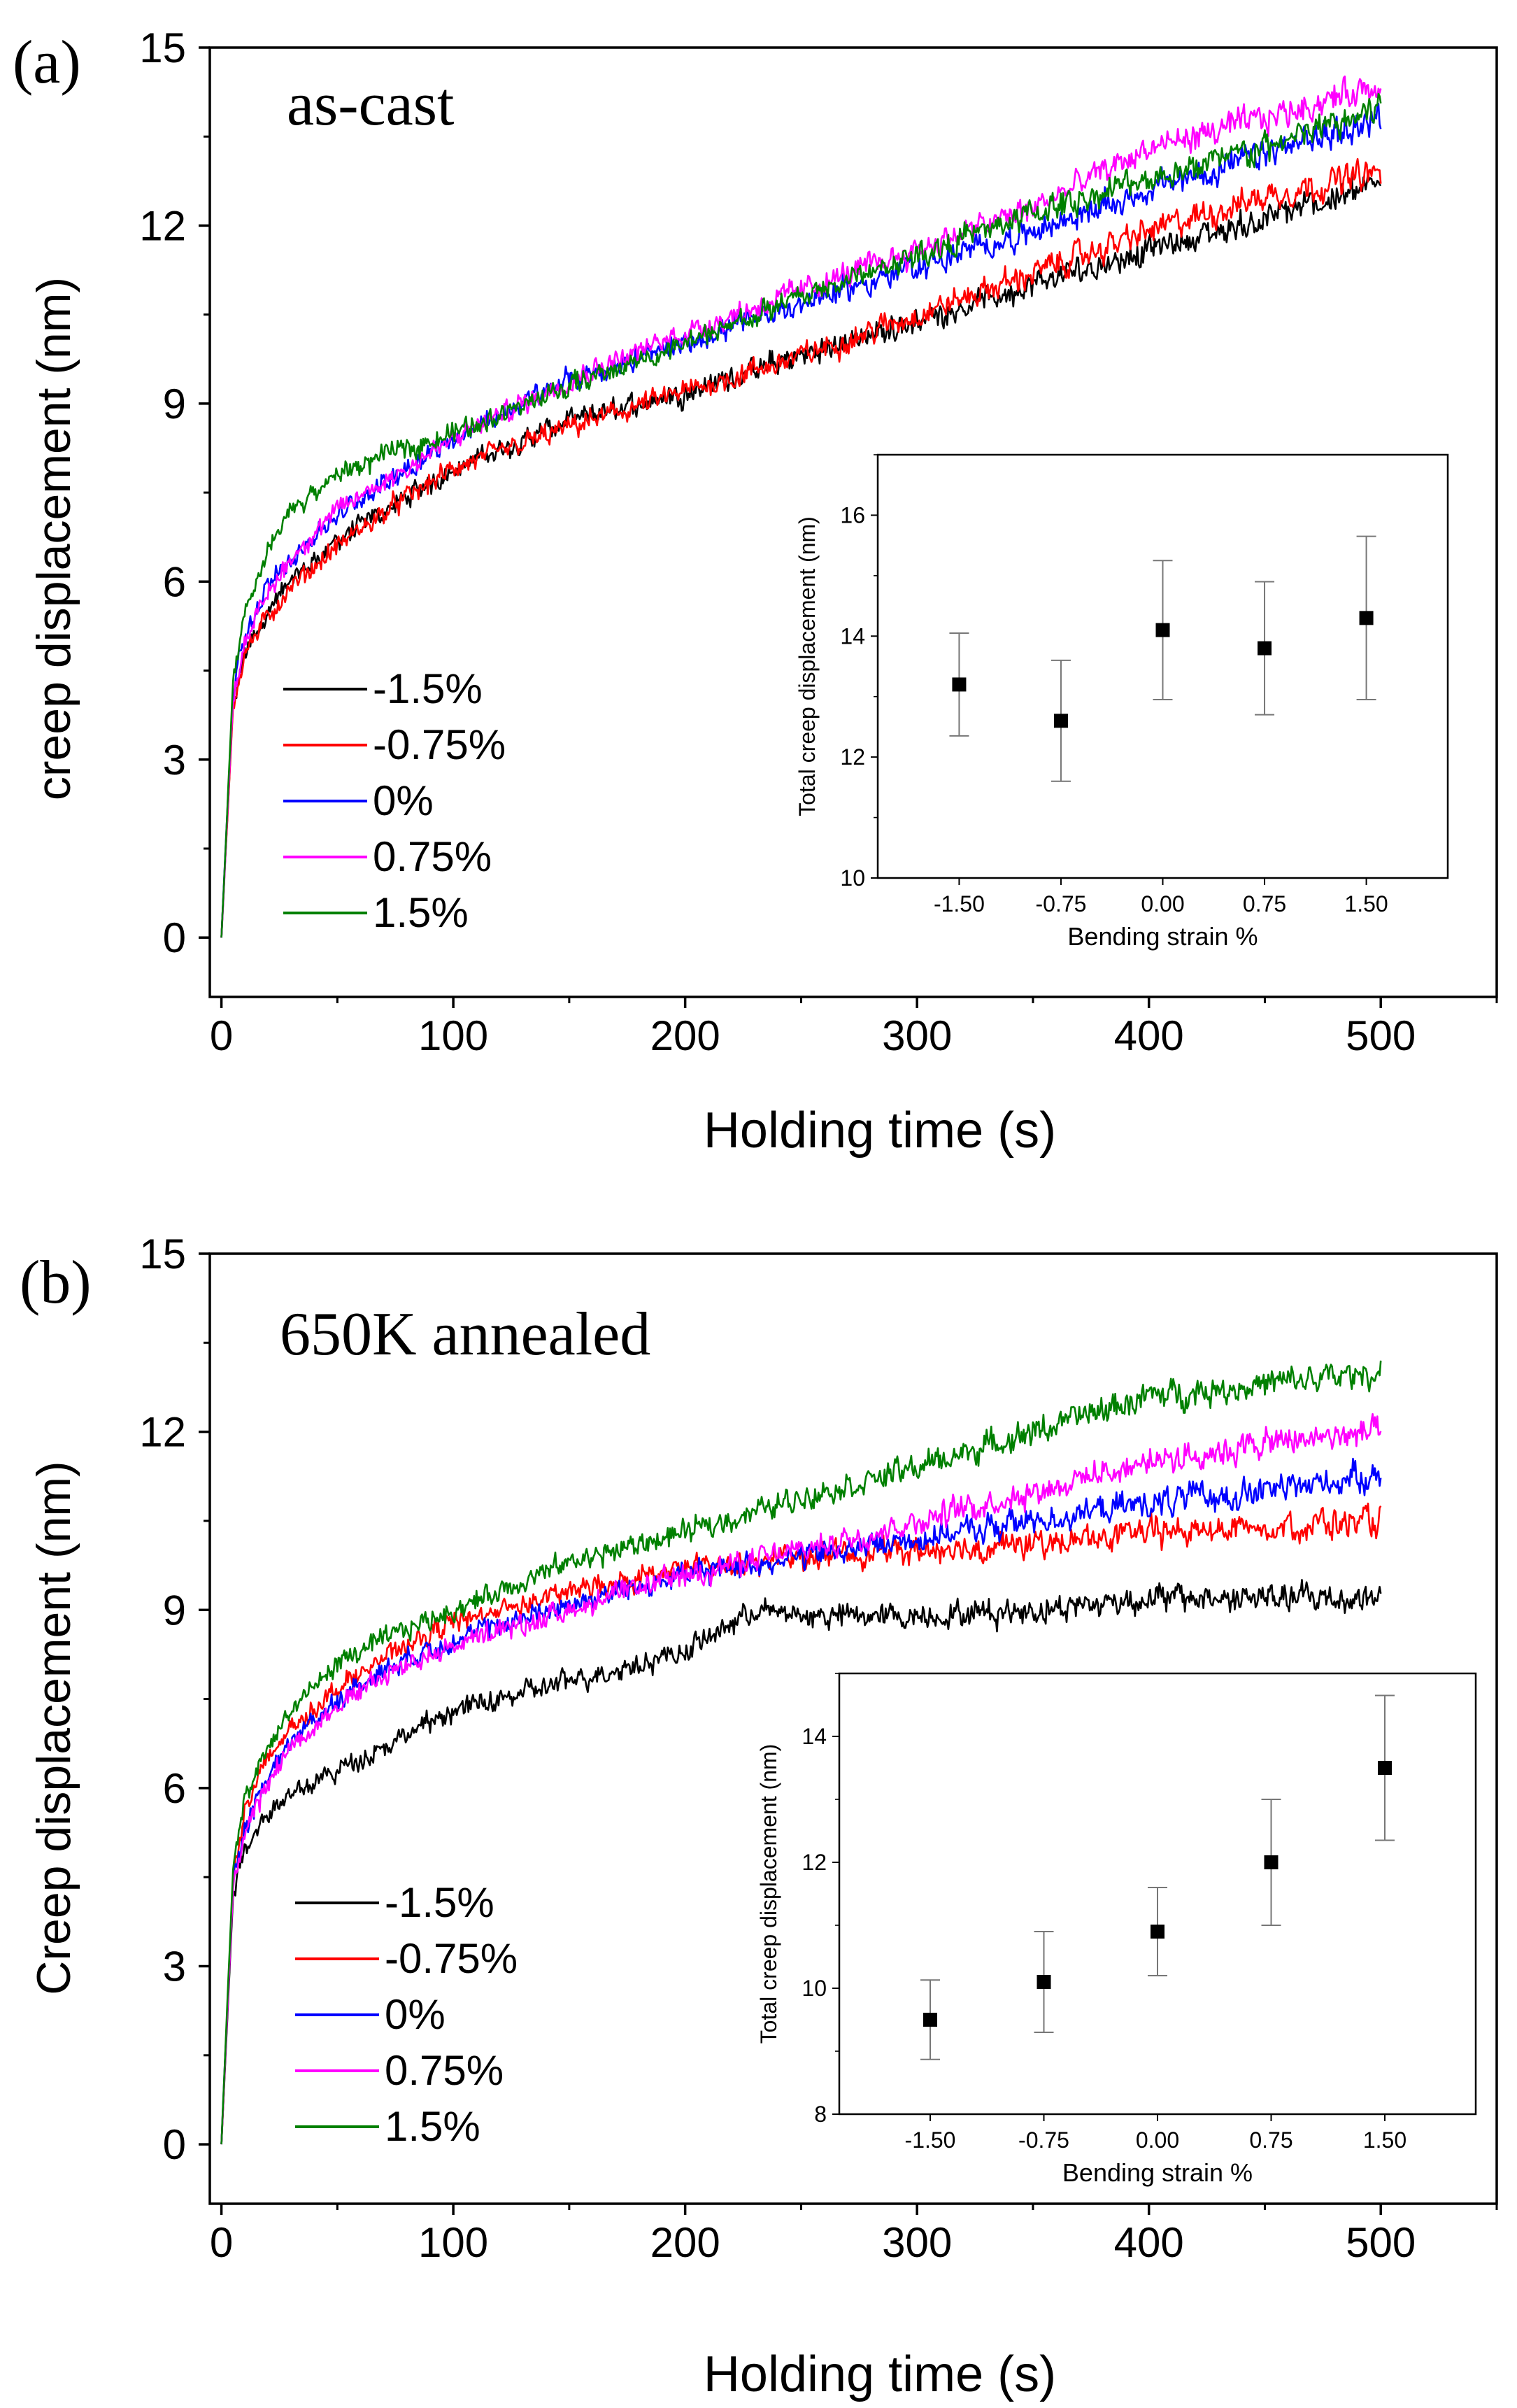 This screenshot has height=2408, width=1517. What do you see at coordinates (371, 105) in the screenshot?
I see `panel-a-annotation: as-cast` at bounding box center [371, 105].